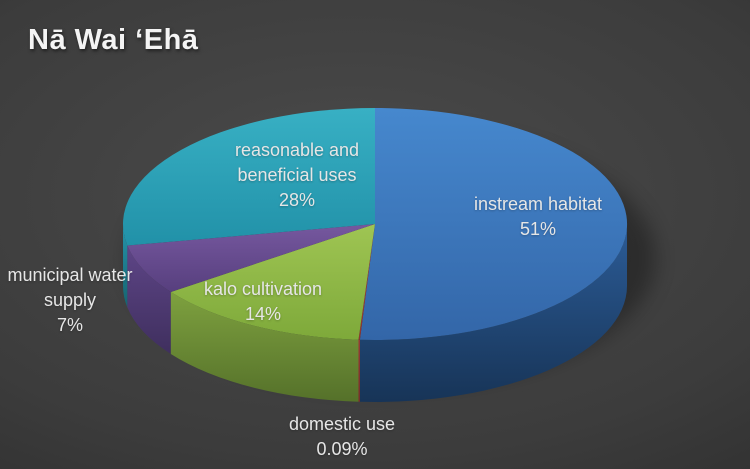  Describe the element at coordinates (297, 150) in the screenshot. I see `slice-label-line: reasonable and` at that location.